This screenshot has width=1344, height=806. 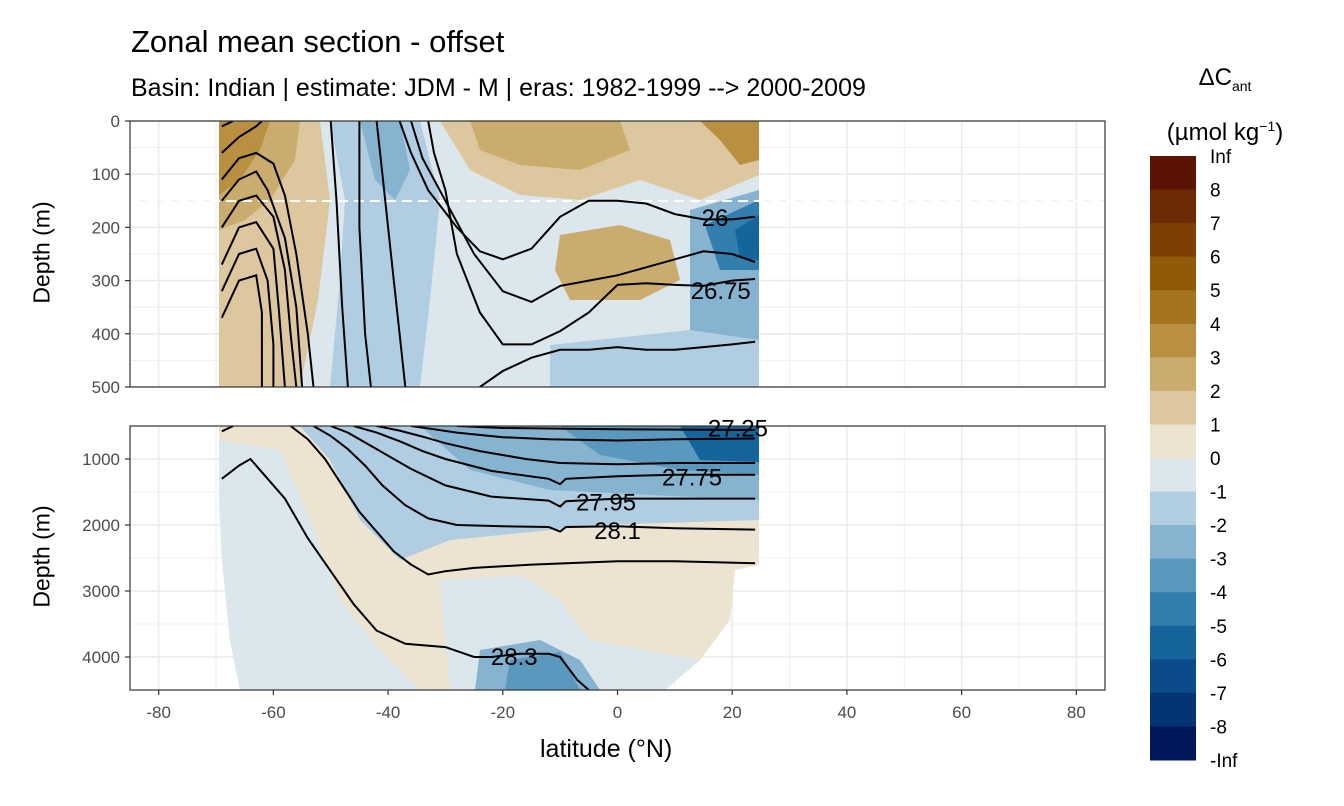 What do you see at coordinates (514, 657) in the screenshot?
I see `isopycnal-label: 28.3` at bounding box center [514, 657].